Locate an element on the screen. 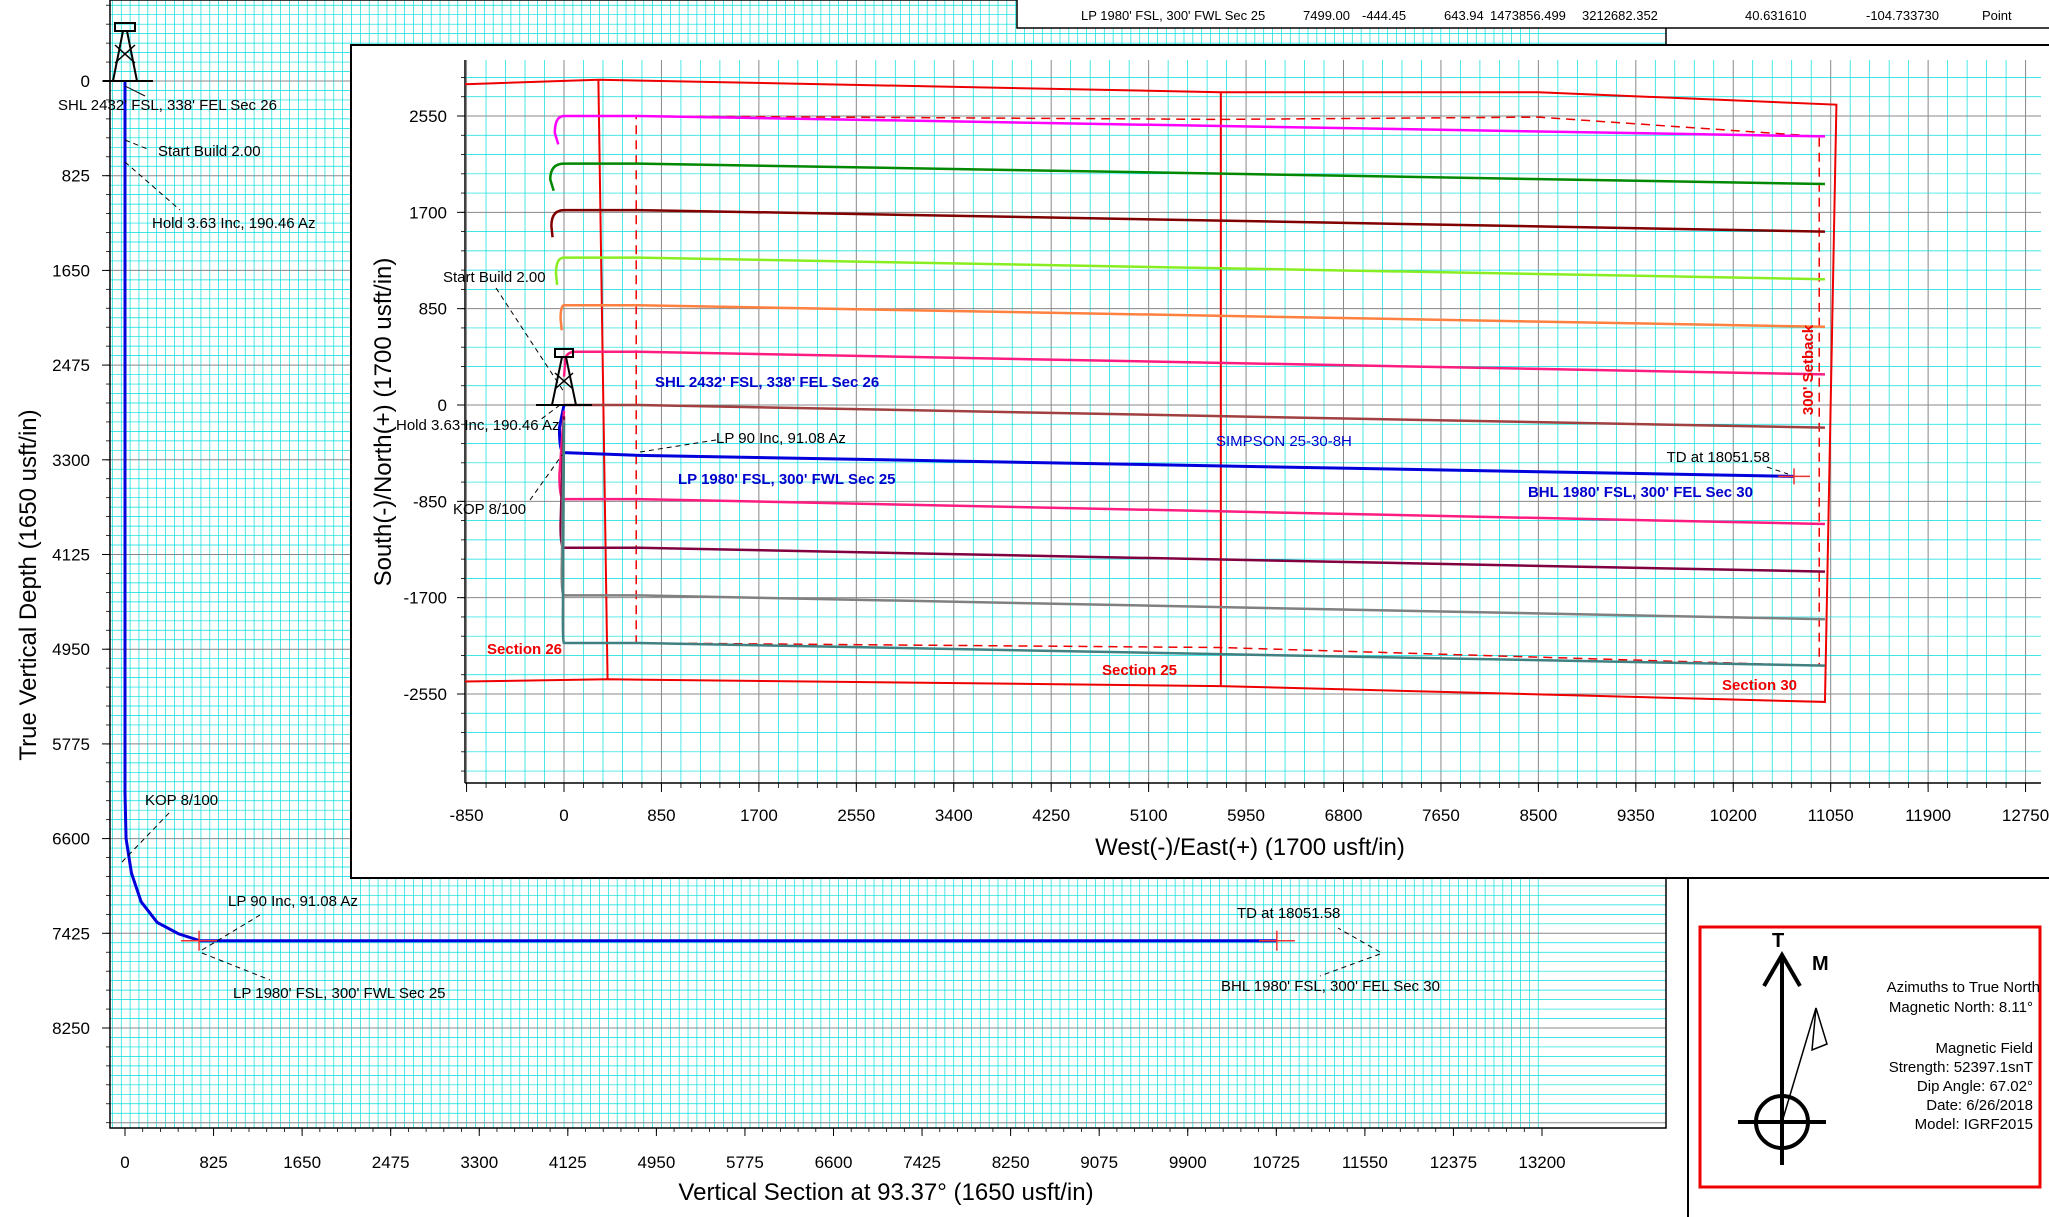  x-tick-label: 11050 is located at coordinates (1831, 815).